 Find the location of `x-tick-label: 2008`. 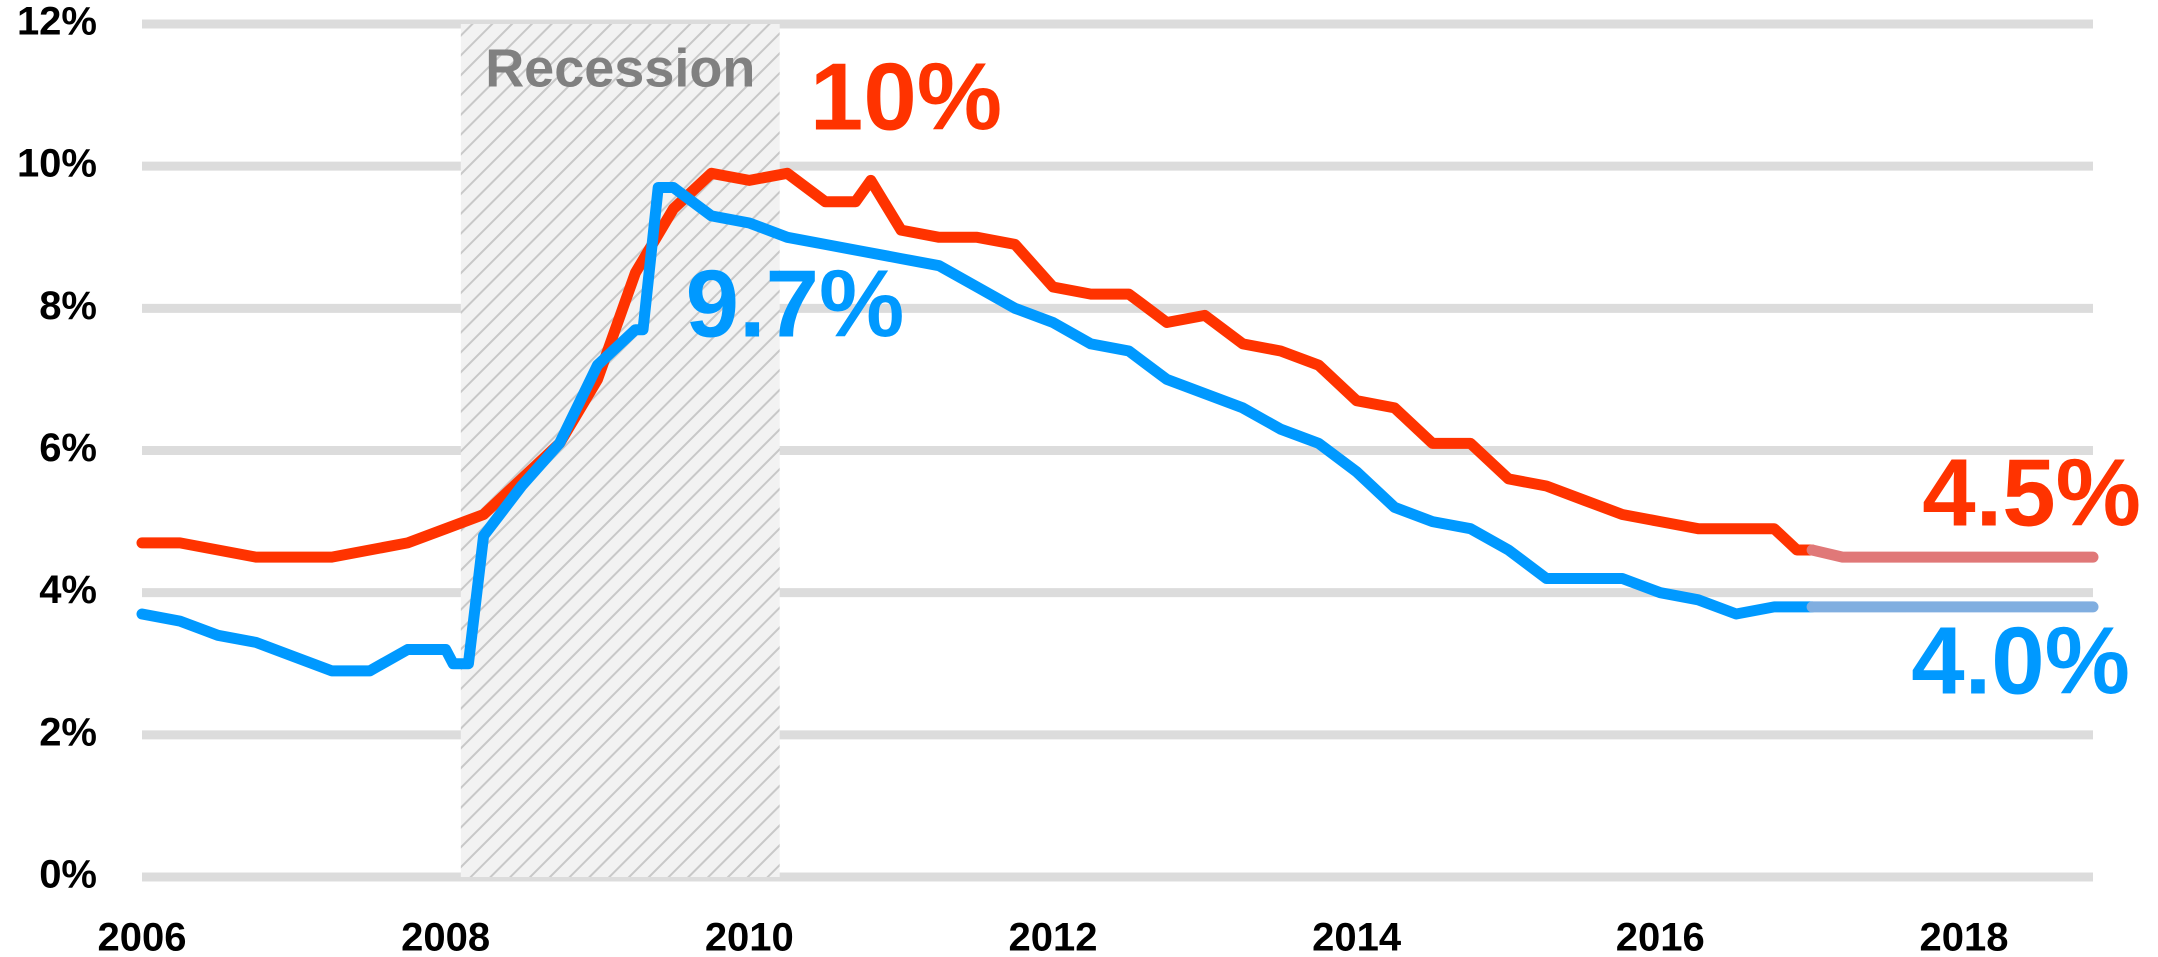

x-tick-label: 2008 is located at coordinates (445, 936).